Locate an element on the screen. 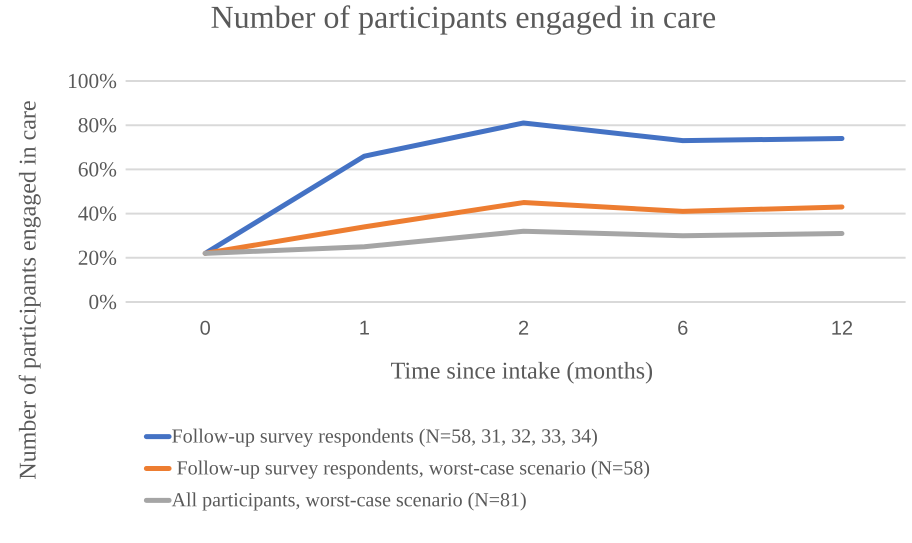  y-tick-label: 40% is located at coordinates (97, 213).